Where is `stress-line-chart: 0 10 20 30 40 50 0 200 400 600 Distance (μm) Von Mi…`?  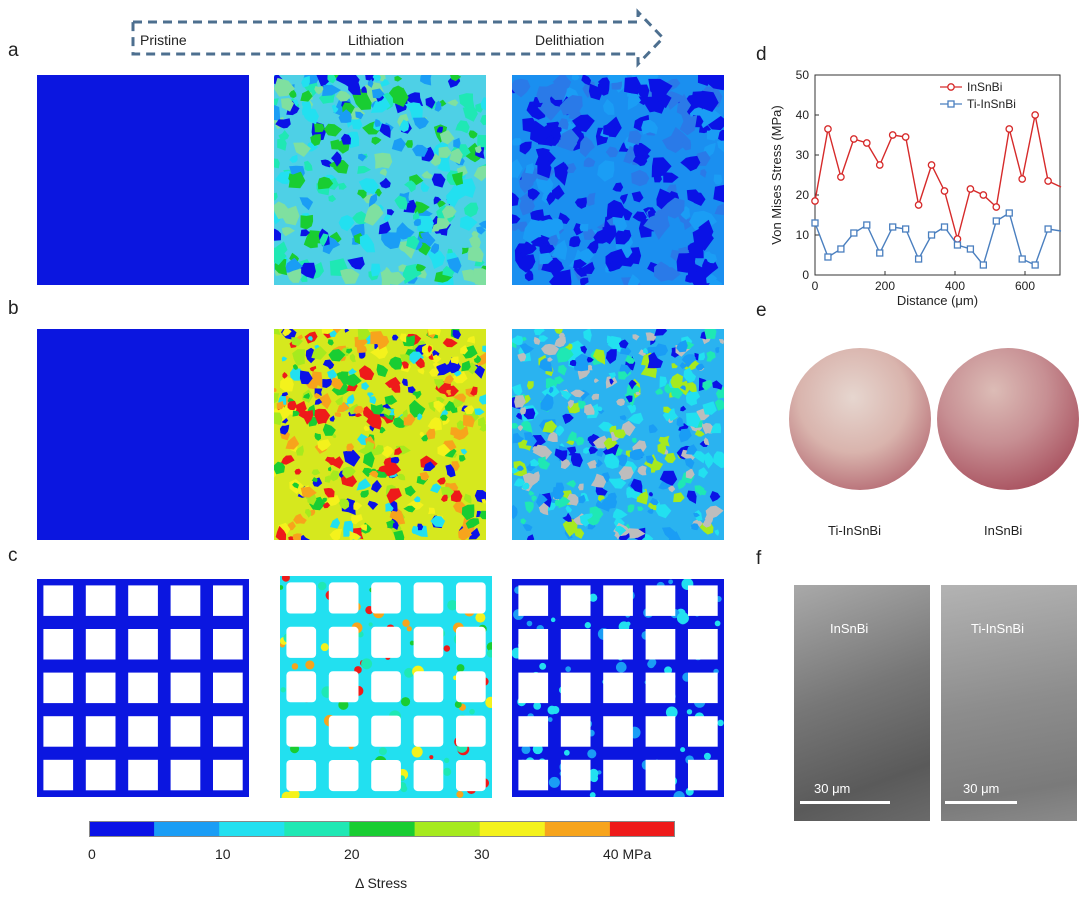
stress-line-chart: 0 10 20 30 40 50 0 200 400 600 Distance (μm) Von Mi… is located at coordinates (915, 188).